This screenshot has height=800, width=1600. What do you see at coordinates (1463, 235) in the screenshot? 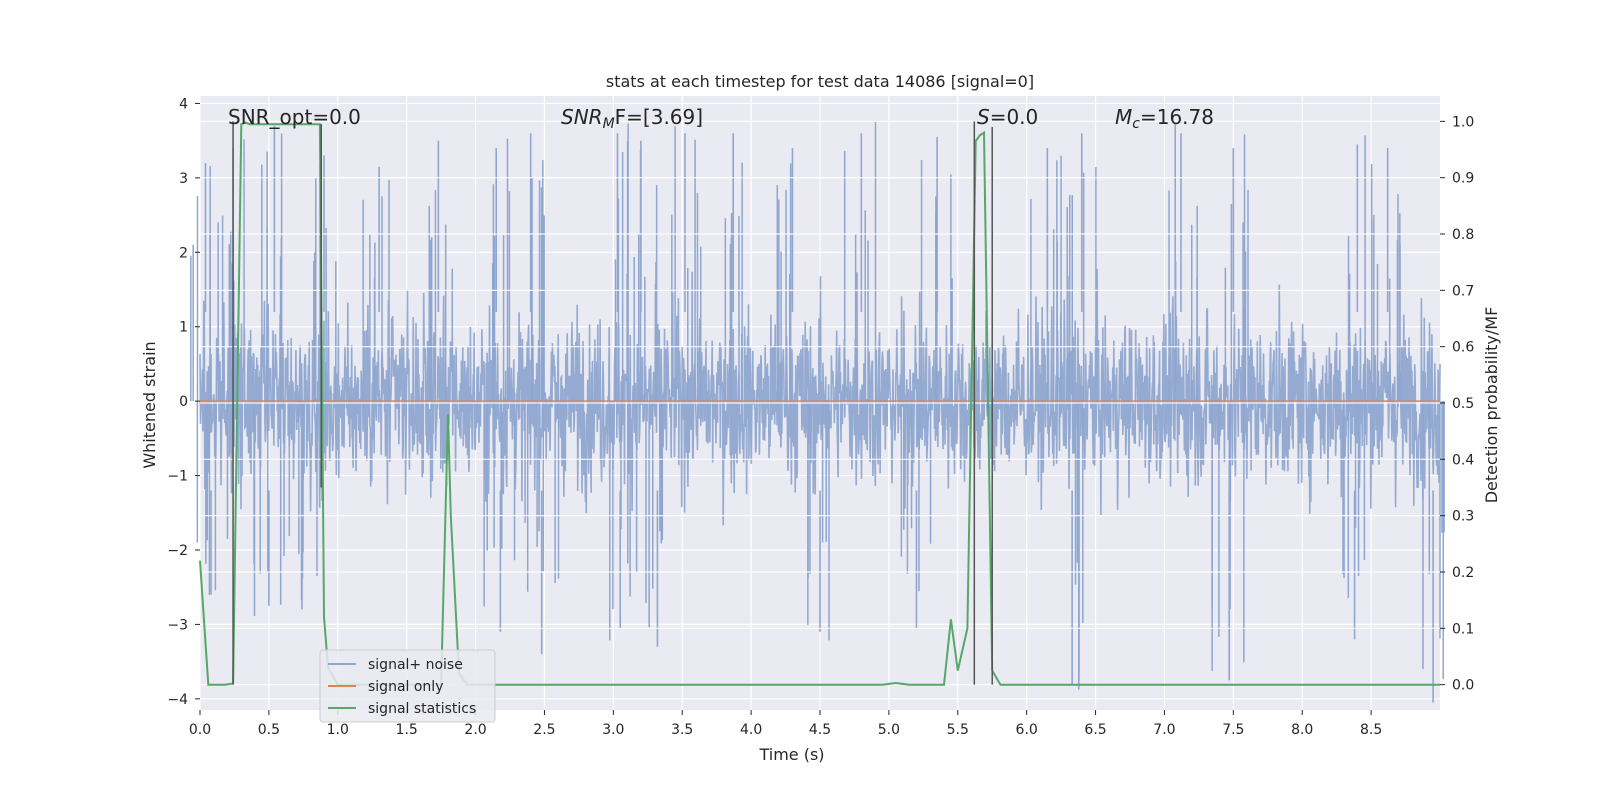
I see `y-right-tick-label: 0.8` at bounding box center [1463, 235].